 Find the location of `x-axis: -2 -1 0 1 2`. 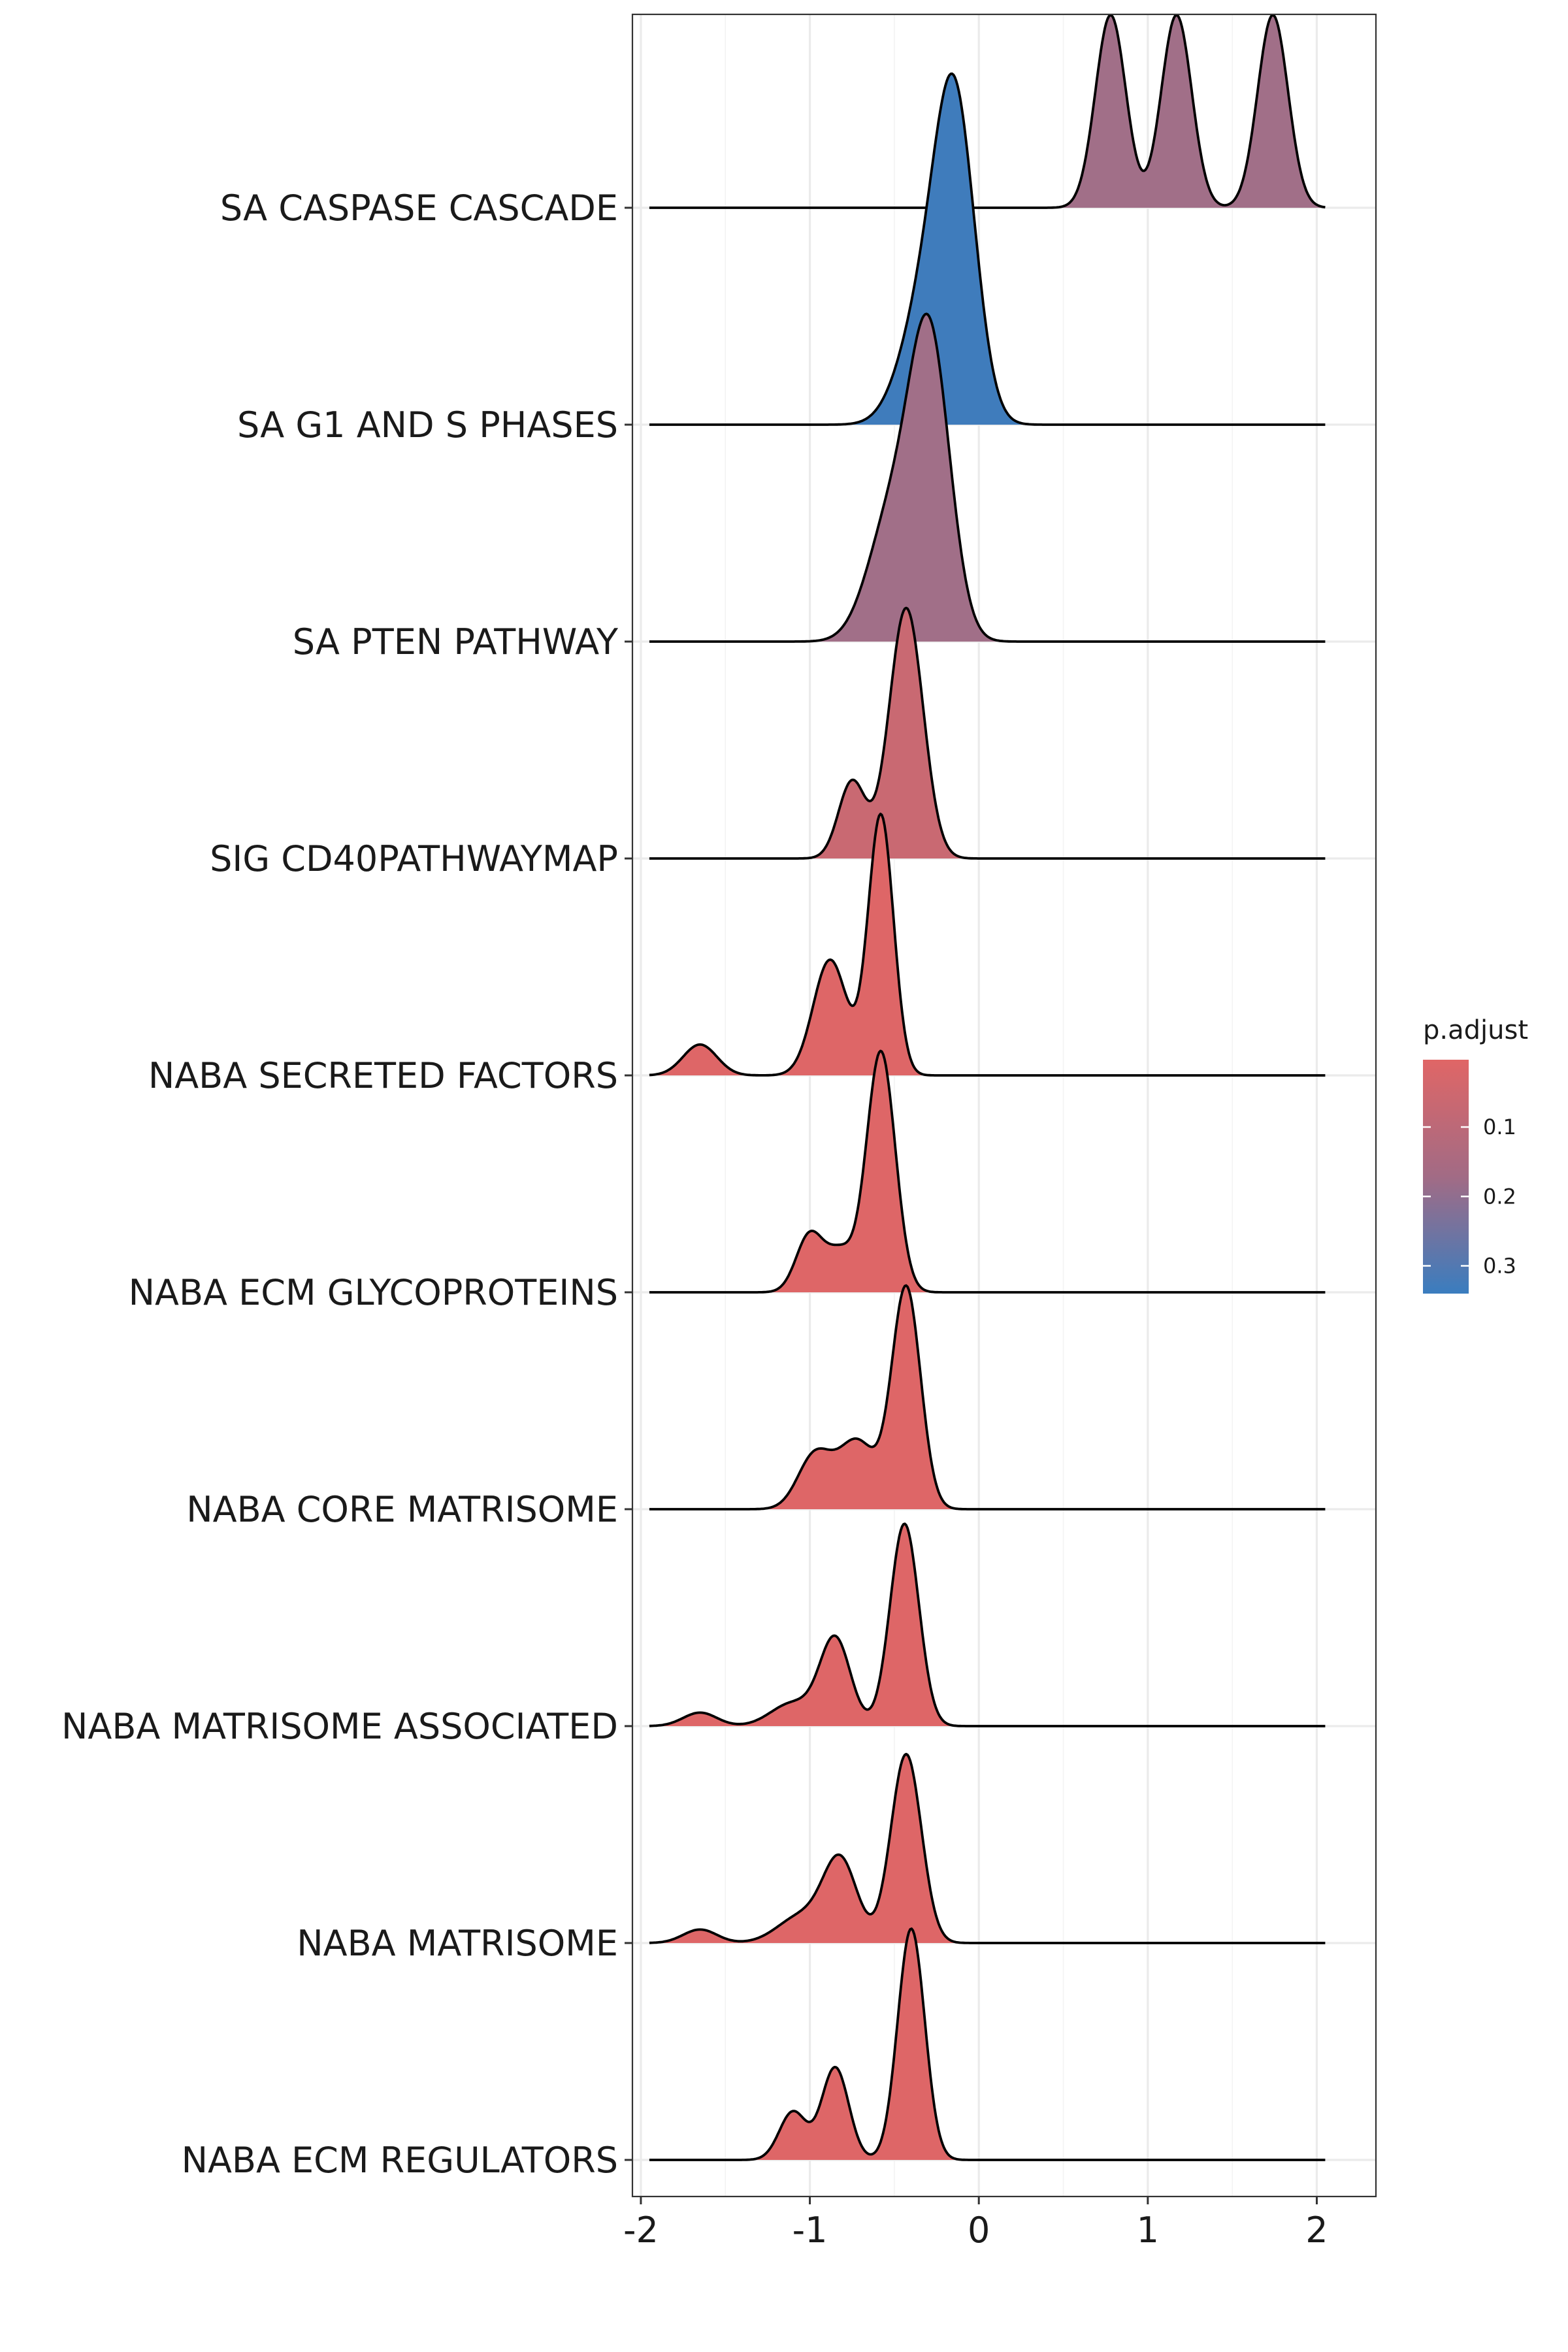

x-axis: -2 -1 0 1 2 is located at coordinates (975, 2224).